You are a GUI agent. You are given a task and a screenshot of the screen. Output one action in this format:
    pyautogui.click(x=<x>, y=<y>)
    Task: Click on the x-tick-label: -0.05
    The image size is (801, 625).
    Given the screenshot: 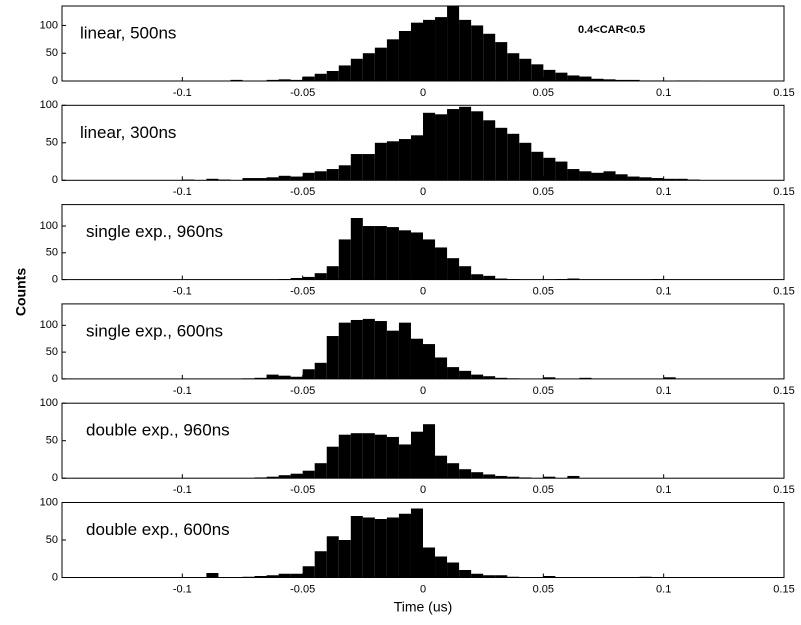 What is the action you would take?
    pyautogui.click(x=302, y=490)
    